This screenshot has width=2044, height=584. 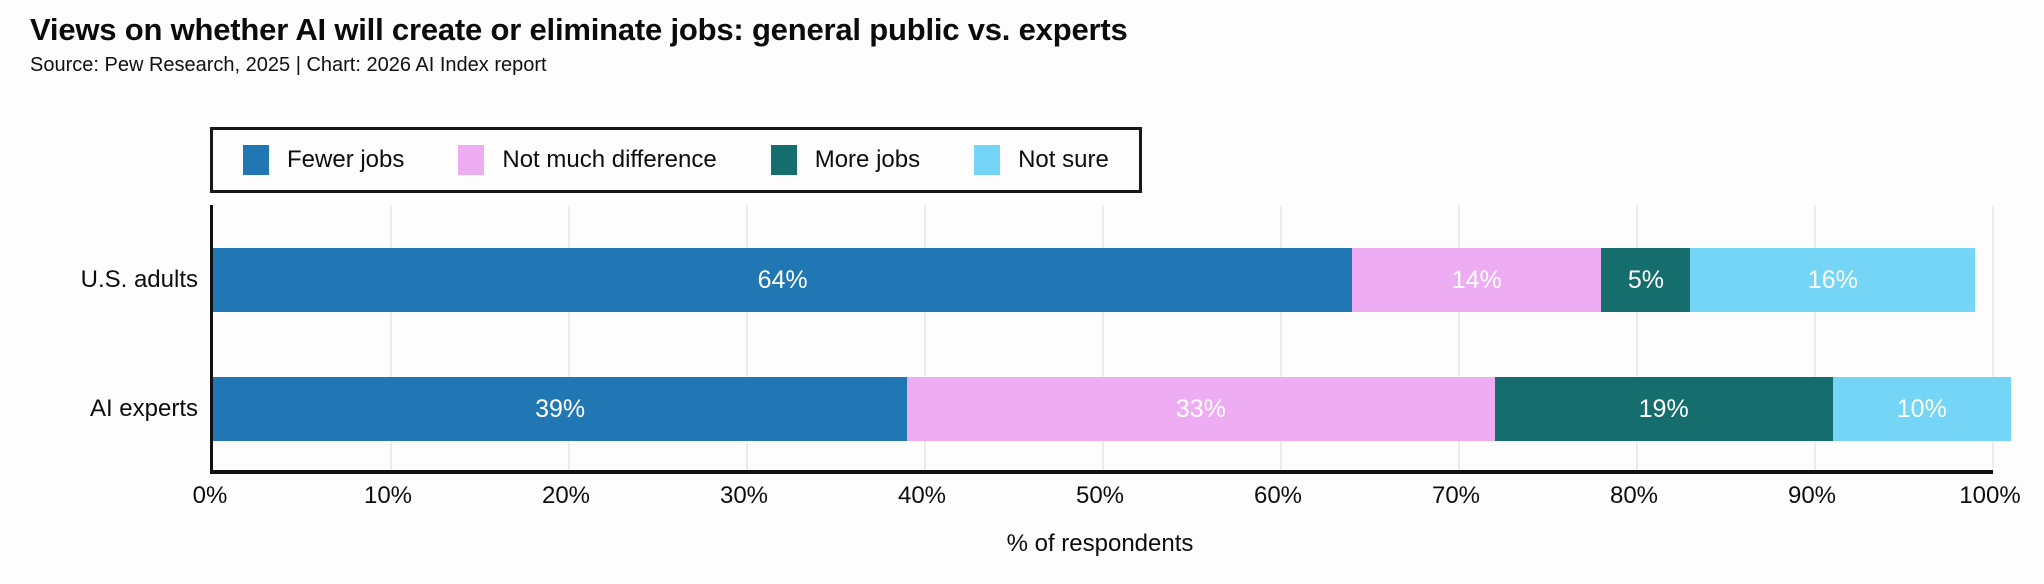 What do you see at coordinates (143, 408) in the screenshot?
I see `category-label: AI experts` at bounding box center [143, 408].